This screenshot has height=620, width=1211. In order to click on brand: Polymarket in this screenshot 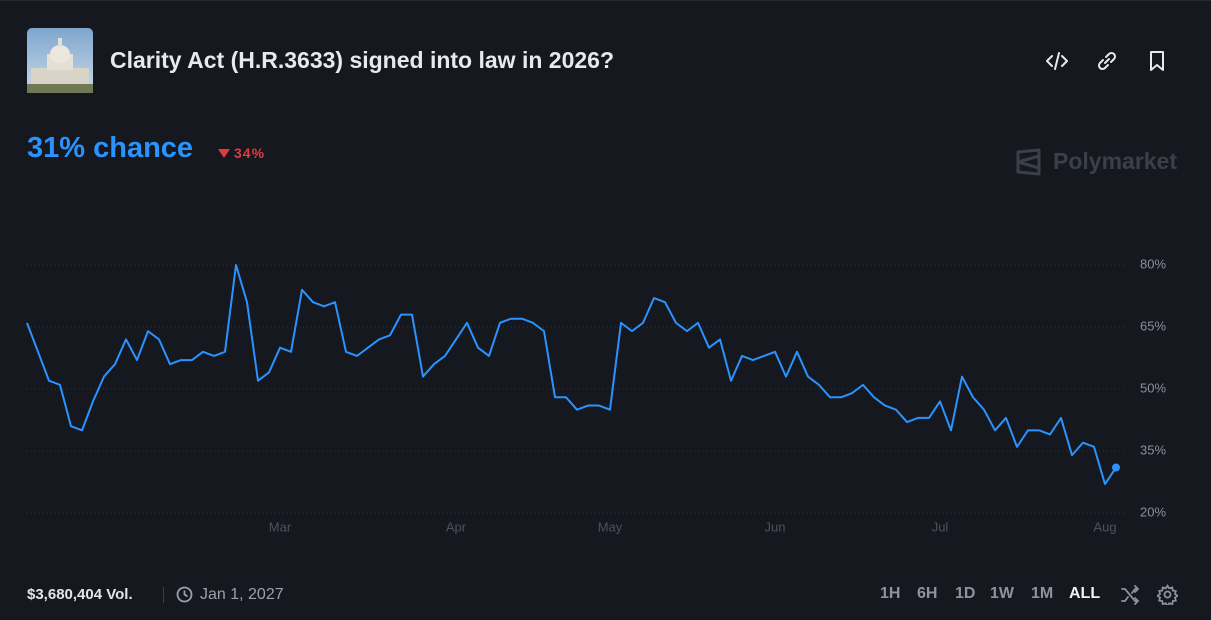, I will do `click(1115, 161)`.